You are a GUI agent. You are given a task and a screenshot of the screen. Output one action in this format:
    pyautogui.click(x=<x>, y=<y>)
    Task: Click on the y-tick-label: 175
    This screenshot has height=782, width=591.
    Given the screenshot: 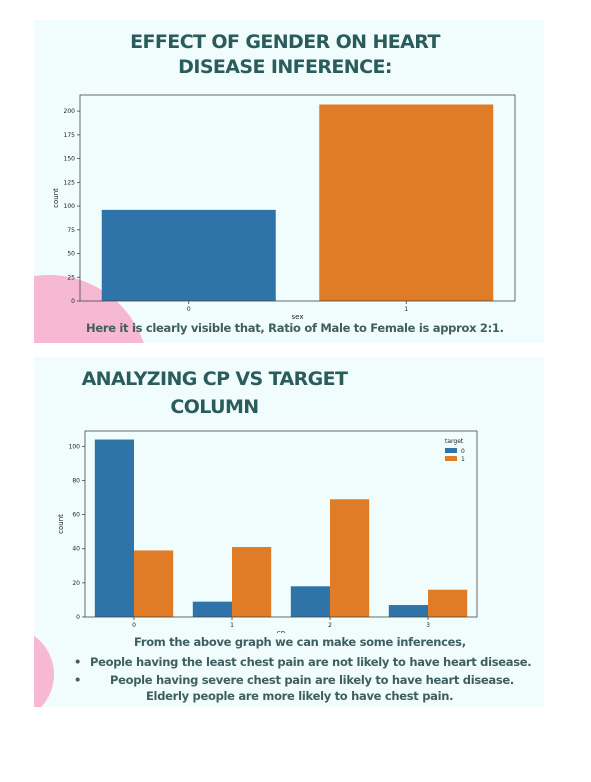 What is the action you would take?
    pyautogui.click(x=70, y=135)
    